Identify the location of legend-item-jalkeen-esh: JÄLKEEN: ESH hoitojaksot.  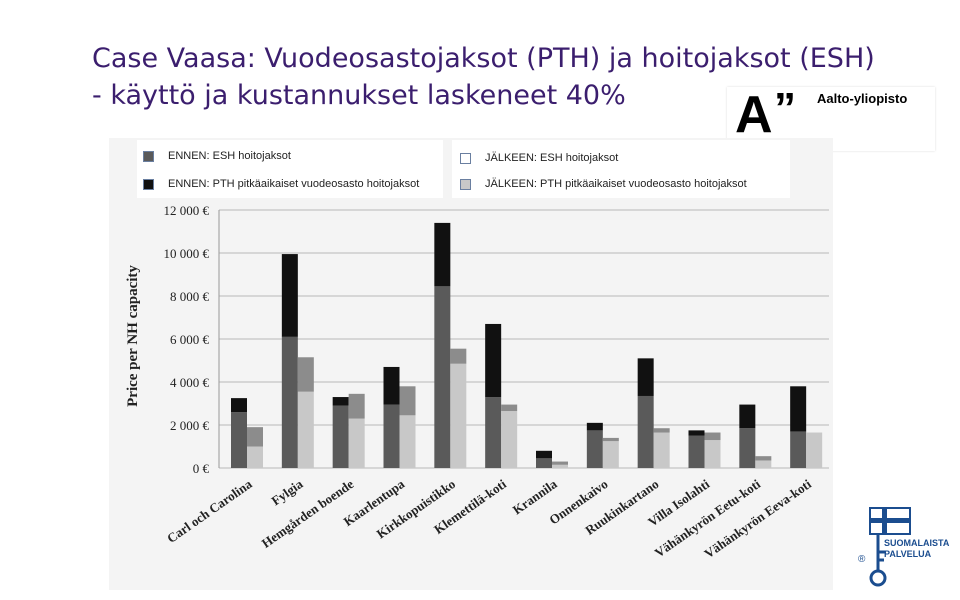
(539, 158).